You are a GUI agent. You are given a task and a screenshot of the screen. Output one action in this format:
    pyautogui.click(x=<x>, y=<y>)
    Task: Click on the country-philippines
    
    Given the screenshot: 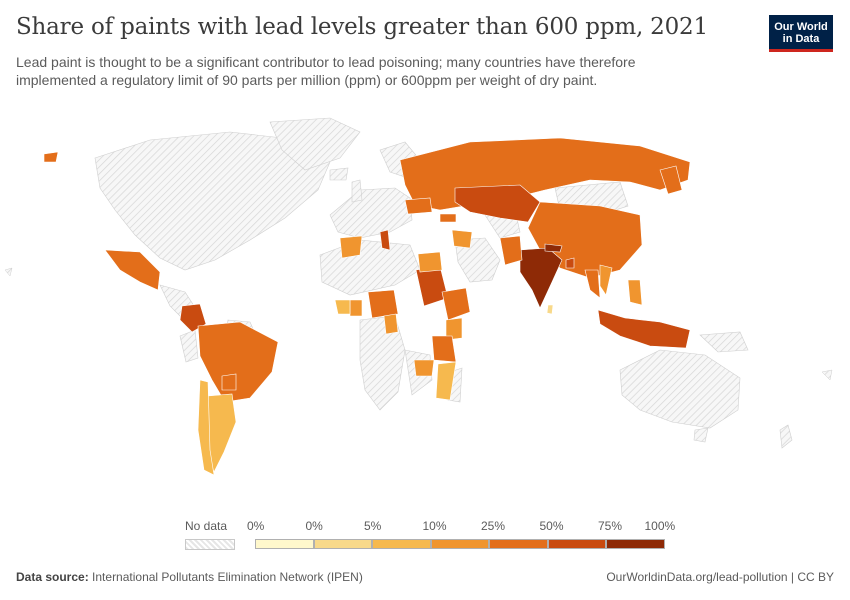 What is the action you would take?
    pyautogui.click(x=635, y=292)
    